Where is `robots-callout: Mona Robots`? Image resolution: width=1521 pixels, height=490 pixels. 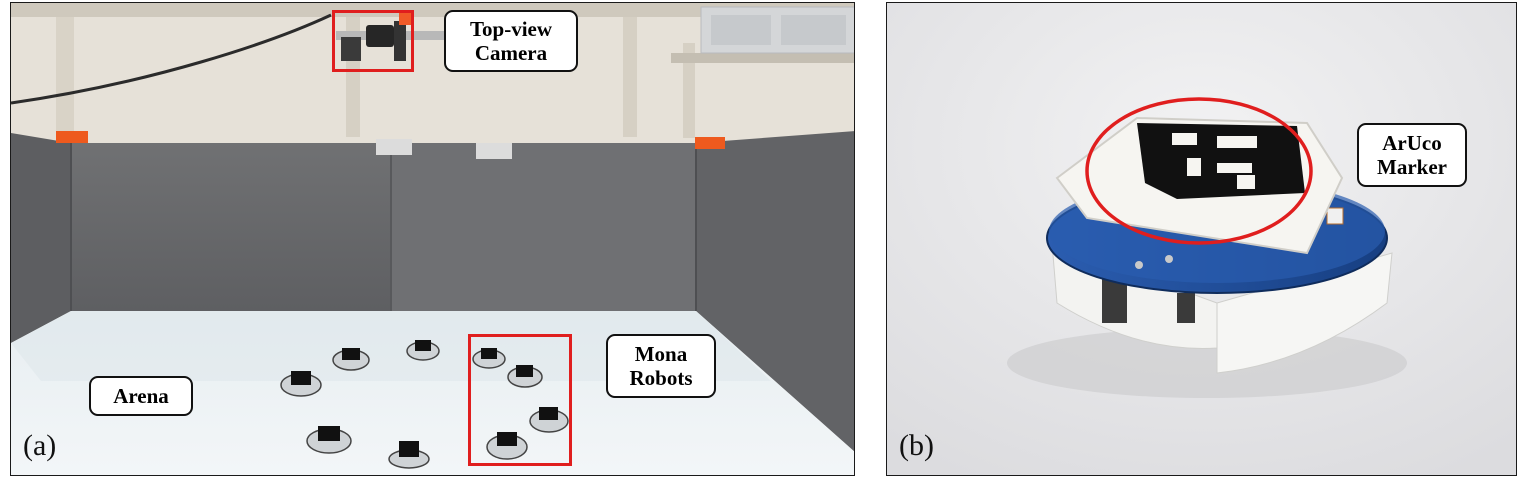
robots-callout: Mona Robots is located at coordinates (661, 366).